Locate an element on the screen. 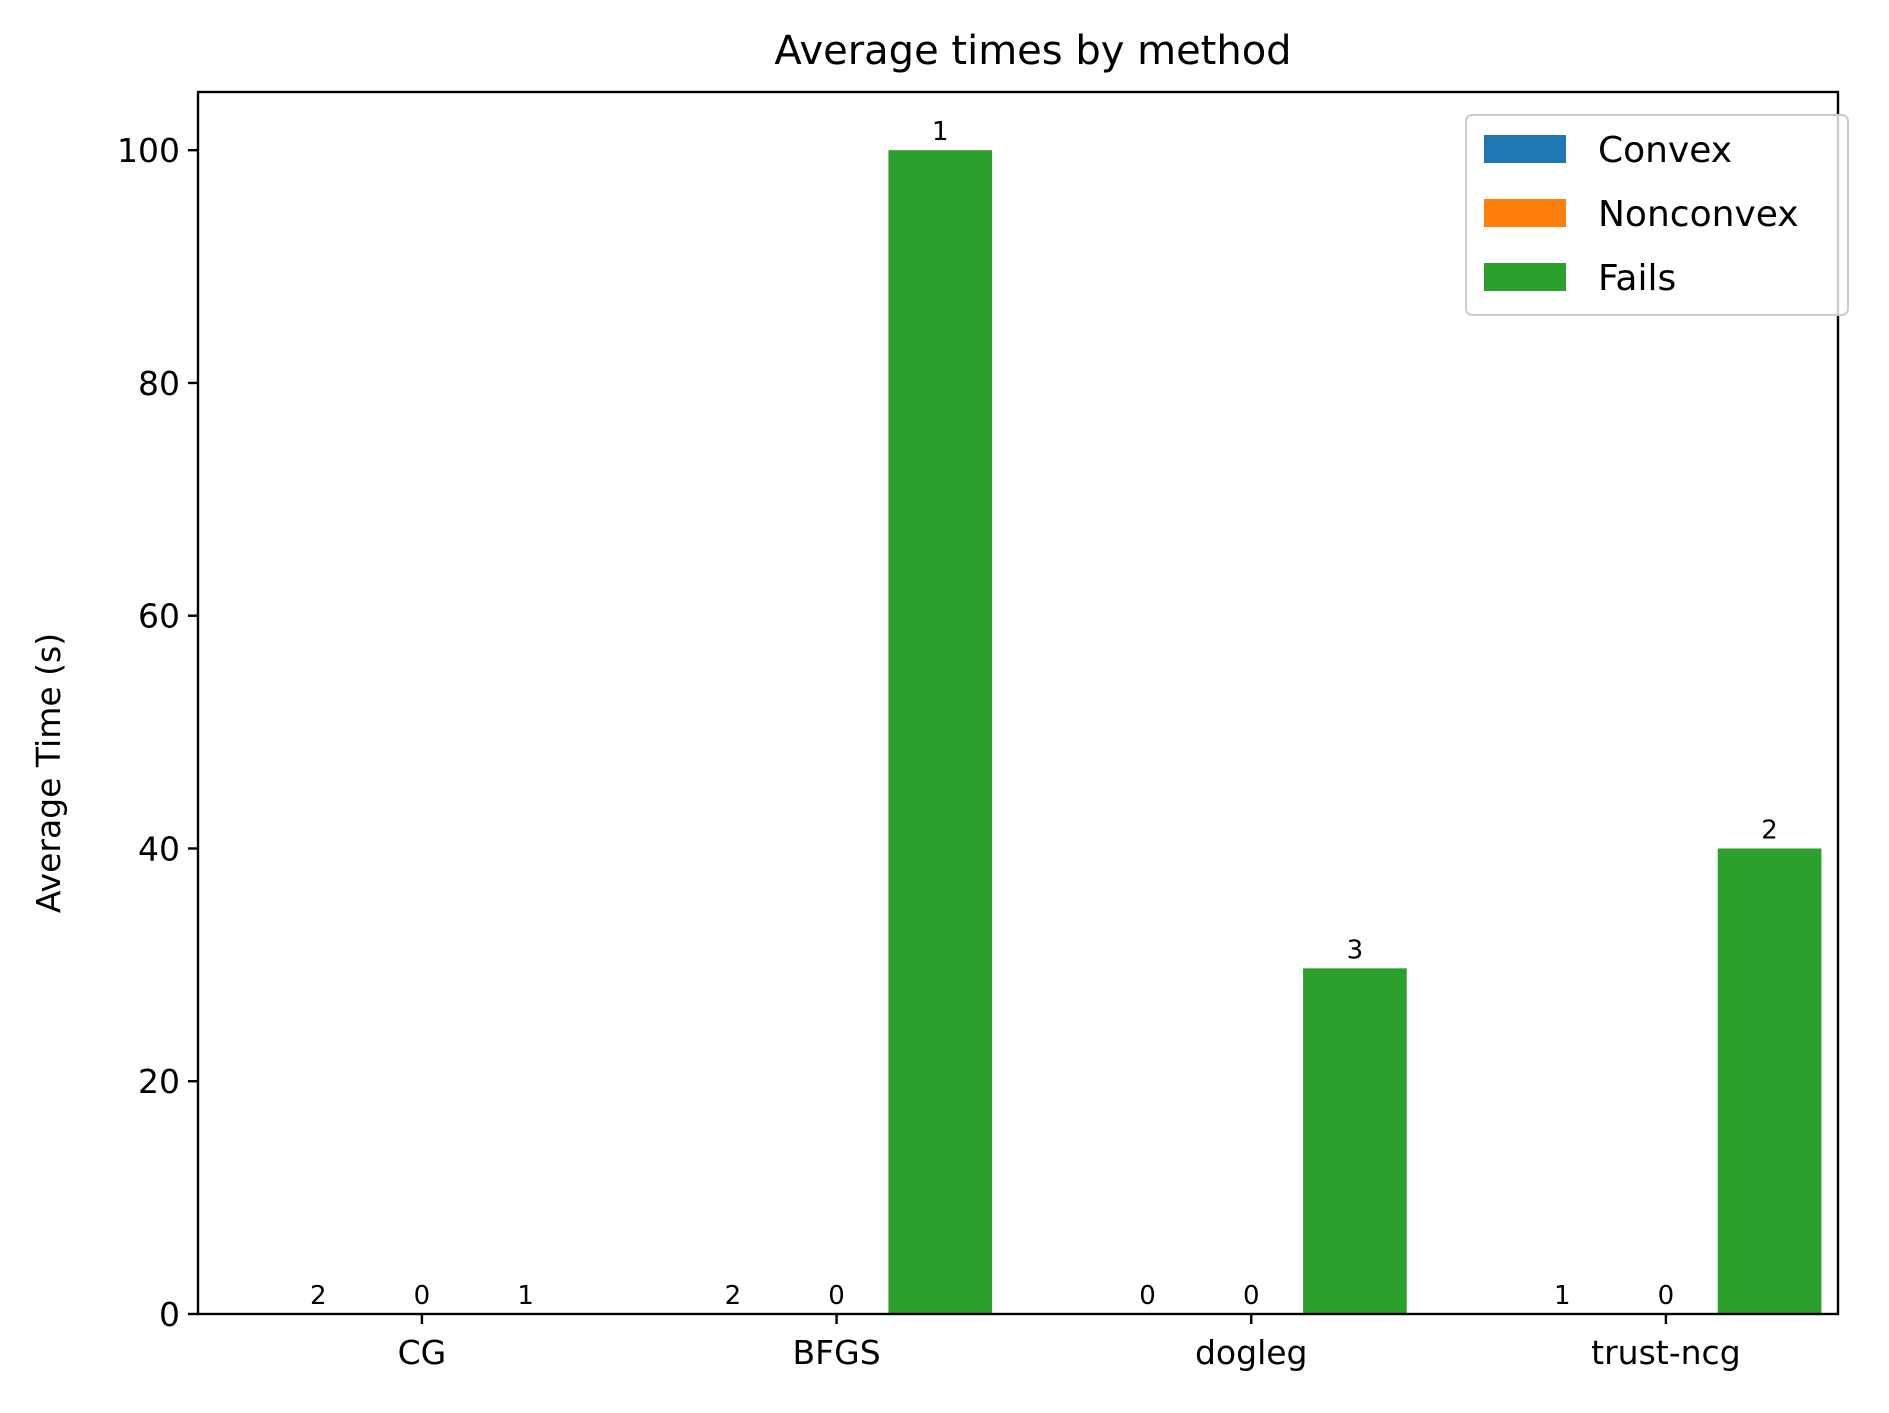 This screenshot has width=1889, height=1413. bar-fails-trust-ncg is located at coordinates (1769, 1081).